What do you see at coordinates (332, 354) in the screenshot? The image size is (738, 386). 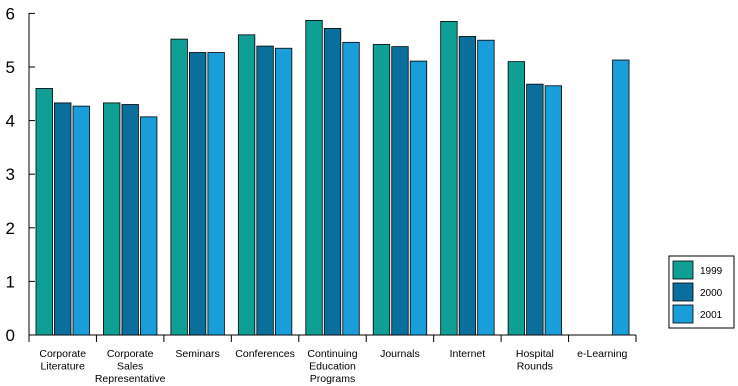 I see `category-label-line: Continuing` at bounding box center [332, 354].